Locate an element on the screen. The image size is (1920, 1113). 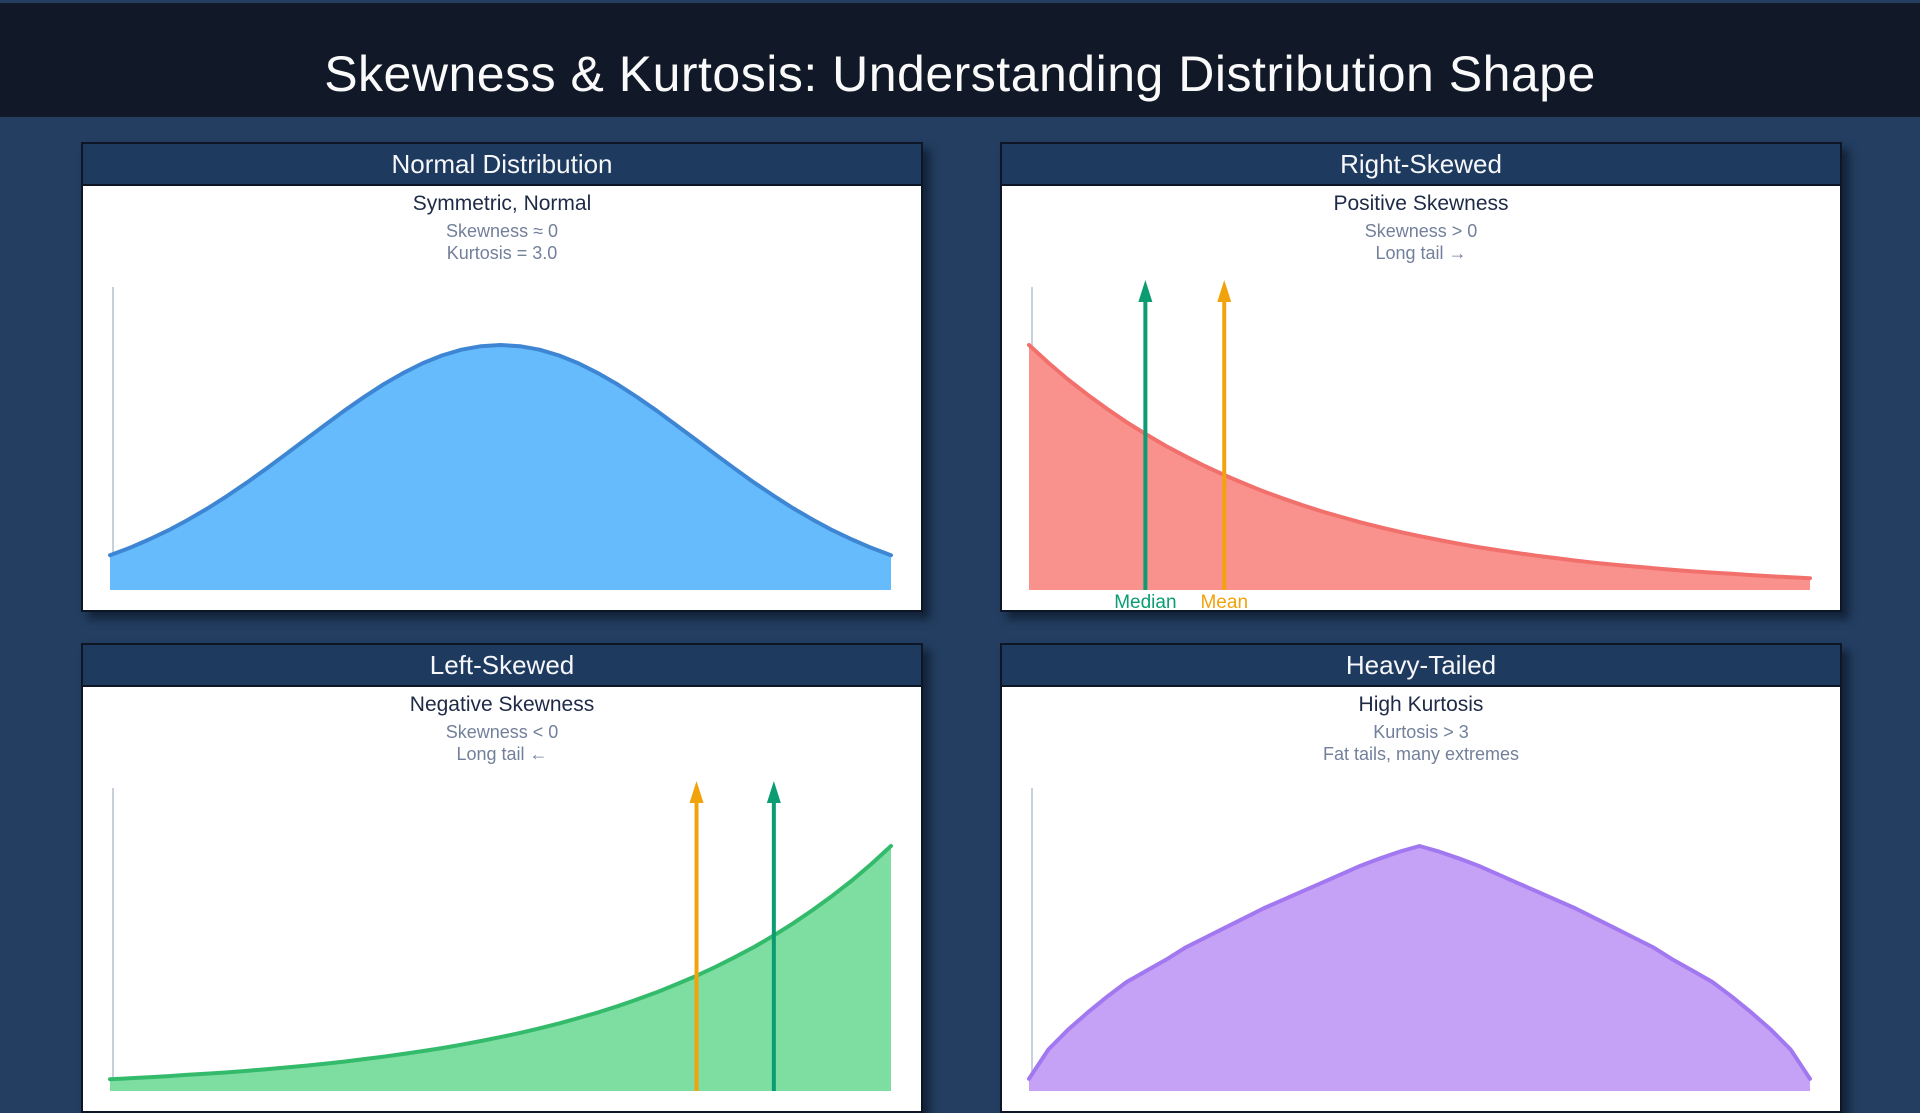
mean-line-label: Mean is located at coordinates (1224, 601).